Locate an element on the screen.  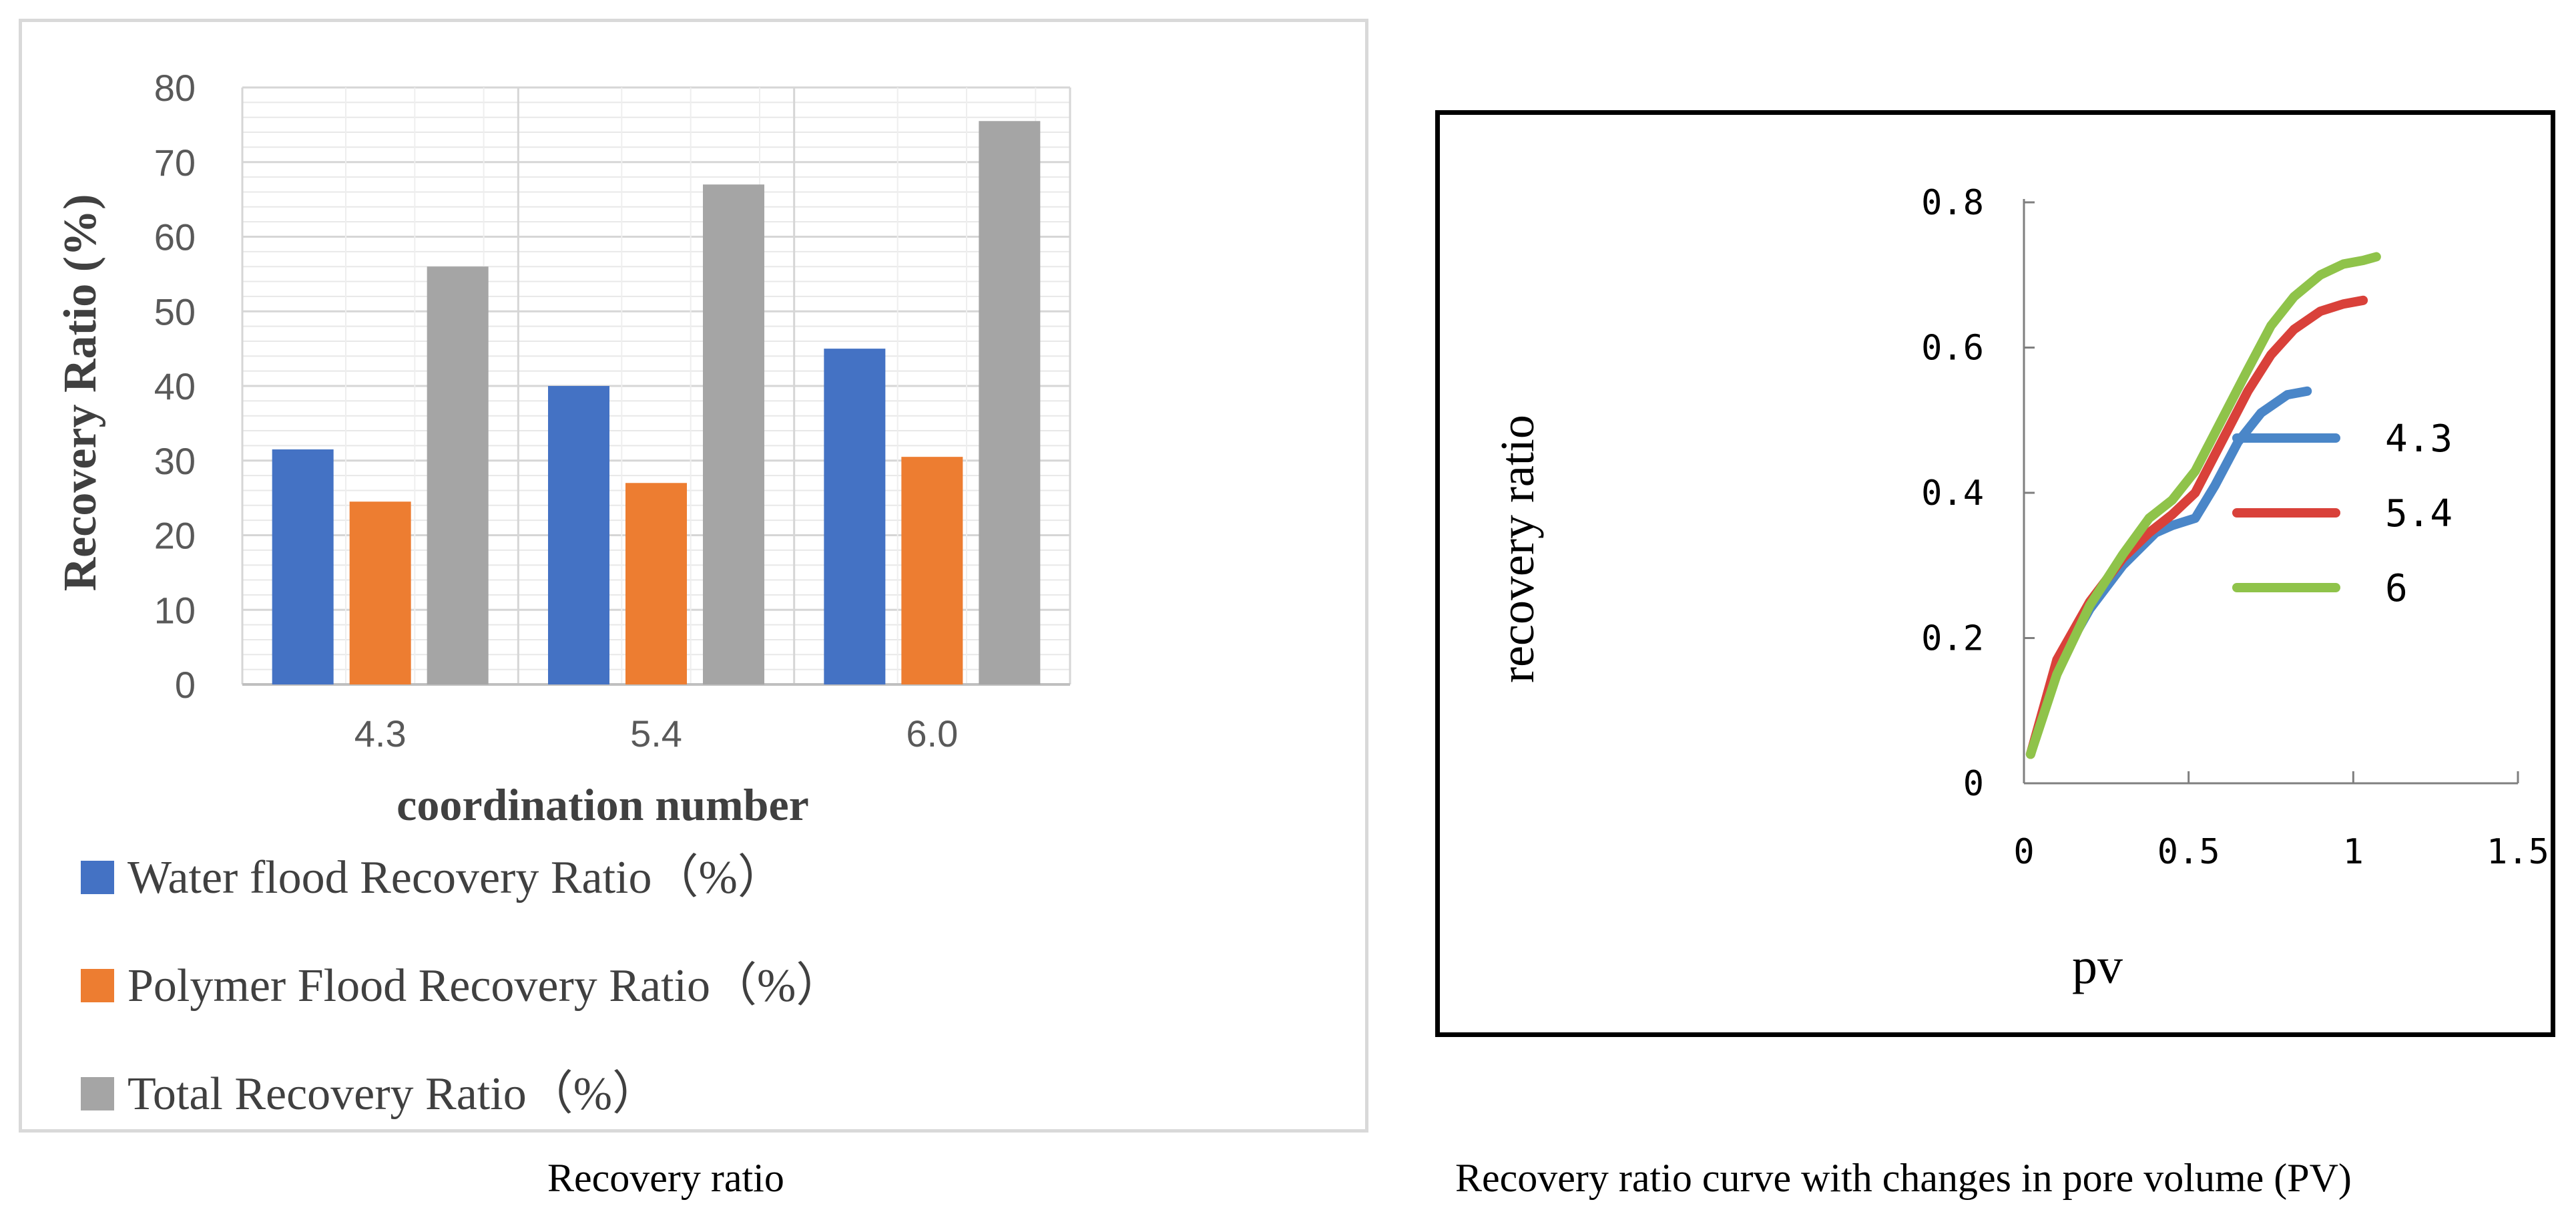
line-chart-y-axis-label: recovery ratio is located at coordinates (1517, 549).